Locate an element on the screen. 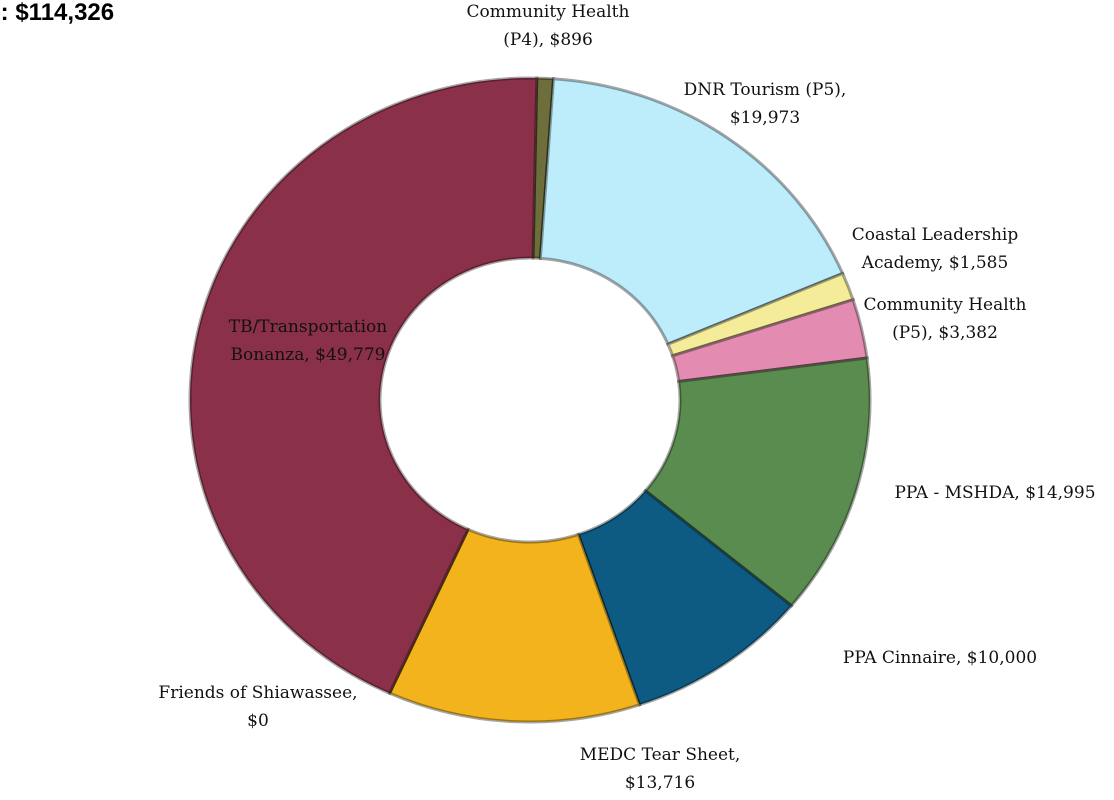 The image size is (1114, 800). data-label-line: PPA Cinnaire, $10,000 is located at coordinates (940, 658).